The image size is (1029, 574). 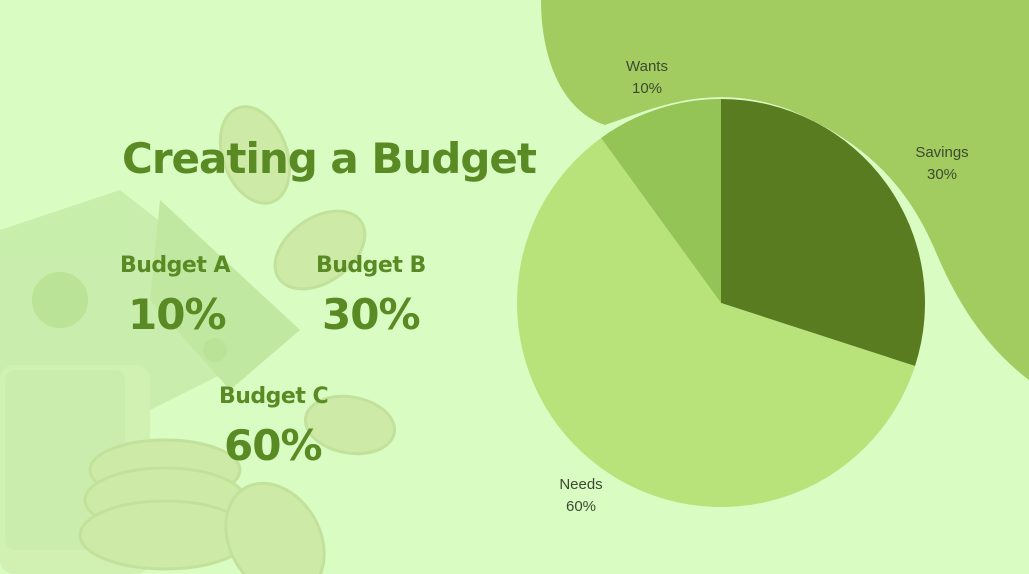 I want to click on pie-slice-savings, so click(x=823, y=233).